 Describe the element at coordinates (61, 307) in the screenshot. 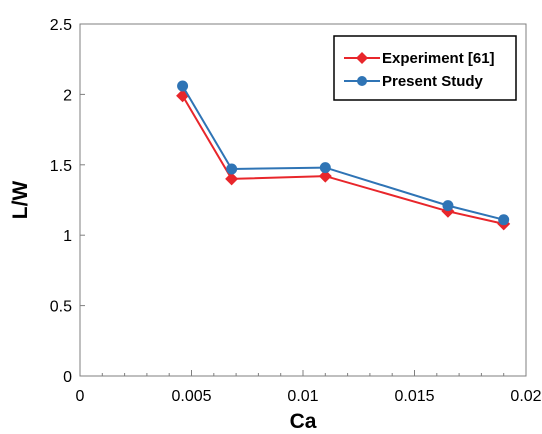

I see `y-tick-label: 0.5` at that location.